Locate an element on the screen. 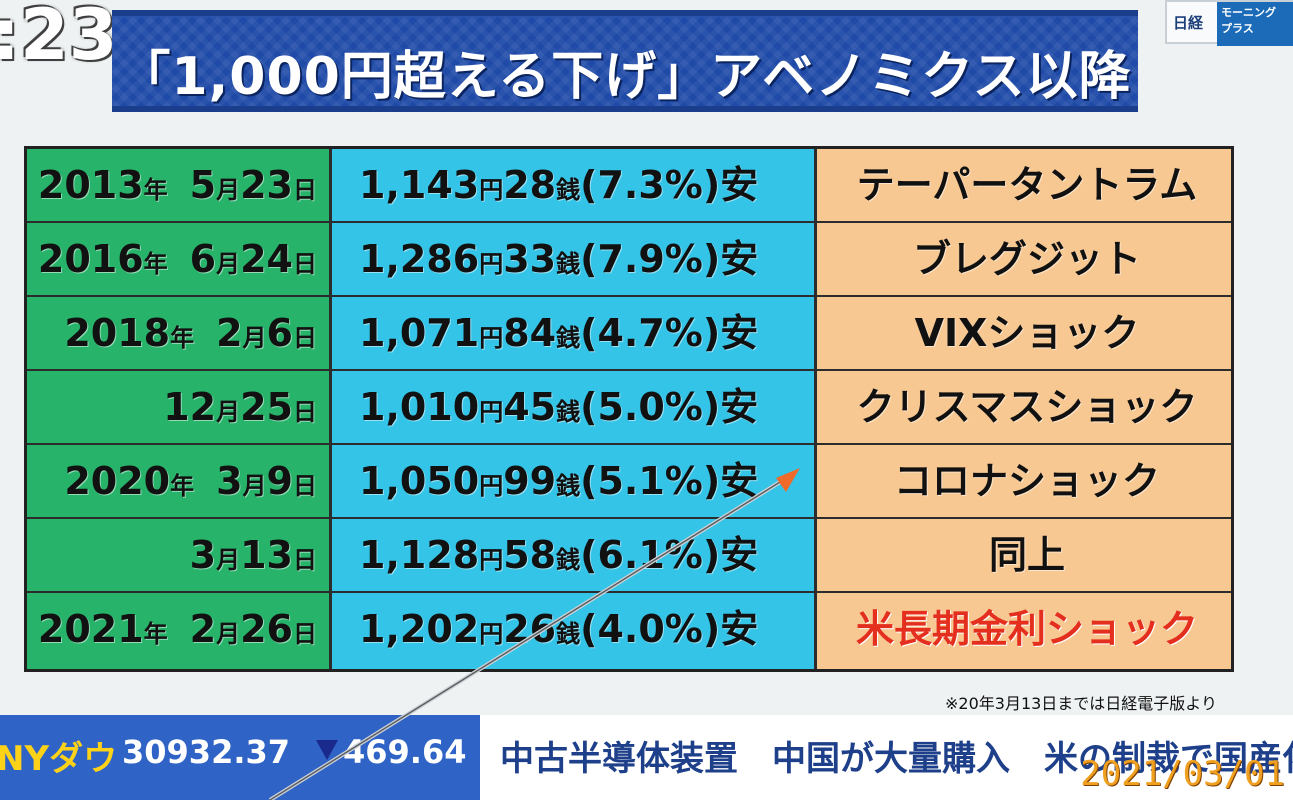 This screenshot has width=1293, height=800. row-drop-amount: 1,128円58銭(6.1%)安 is located at coordinates (584, 555).